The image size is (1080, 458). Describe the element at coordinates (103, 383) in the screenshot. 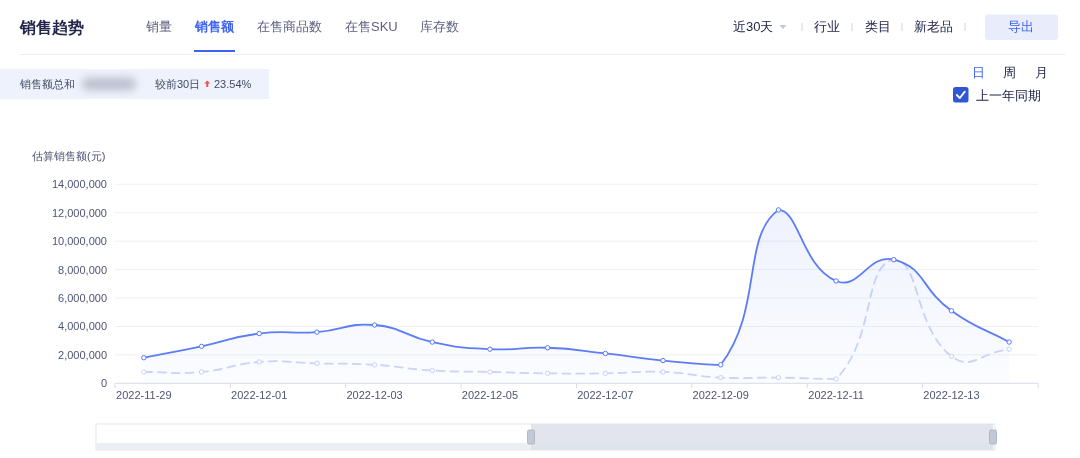

I see `y-tick-label: 0` at that location.